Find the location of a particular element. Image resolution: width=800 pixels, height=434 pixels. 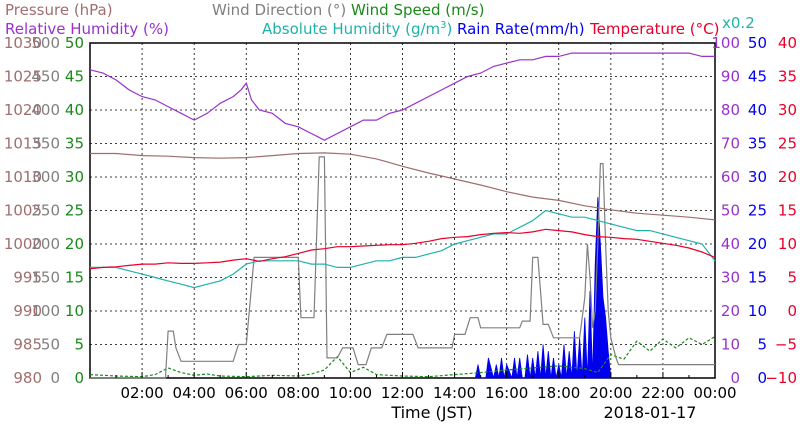

rh-tick-label: 80 is located at coordinates (730, 110).